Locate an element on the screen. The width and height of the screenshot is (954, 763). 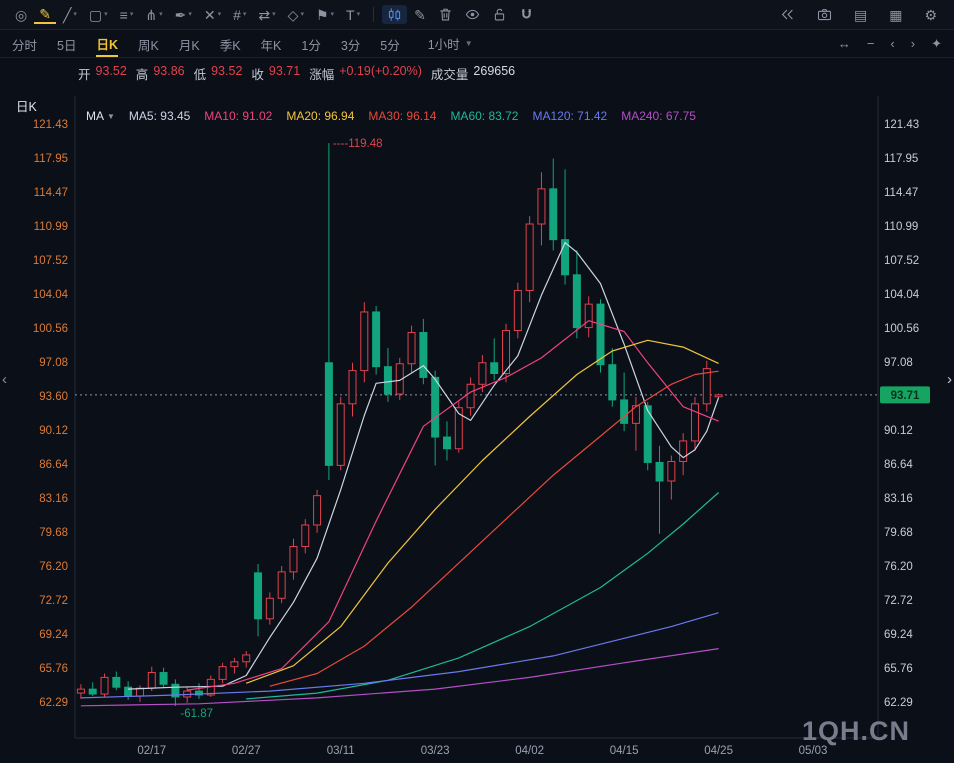
legend-item-ma240: MA240: 67.75 is located at coordinates (658, 116).